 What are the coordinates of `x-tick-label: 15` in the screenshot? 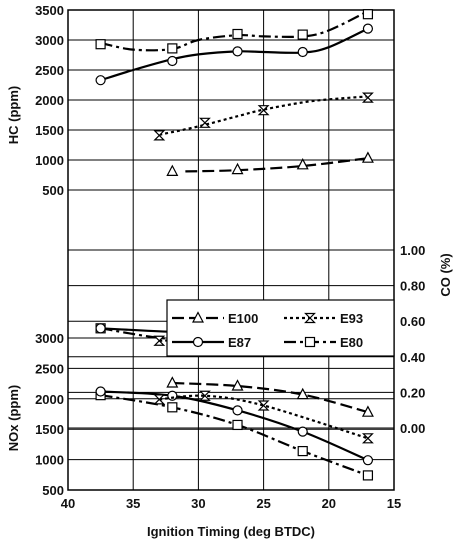 It's located at (394, 503).